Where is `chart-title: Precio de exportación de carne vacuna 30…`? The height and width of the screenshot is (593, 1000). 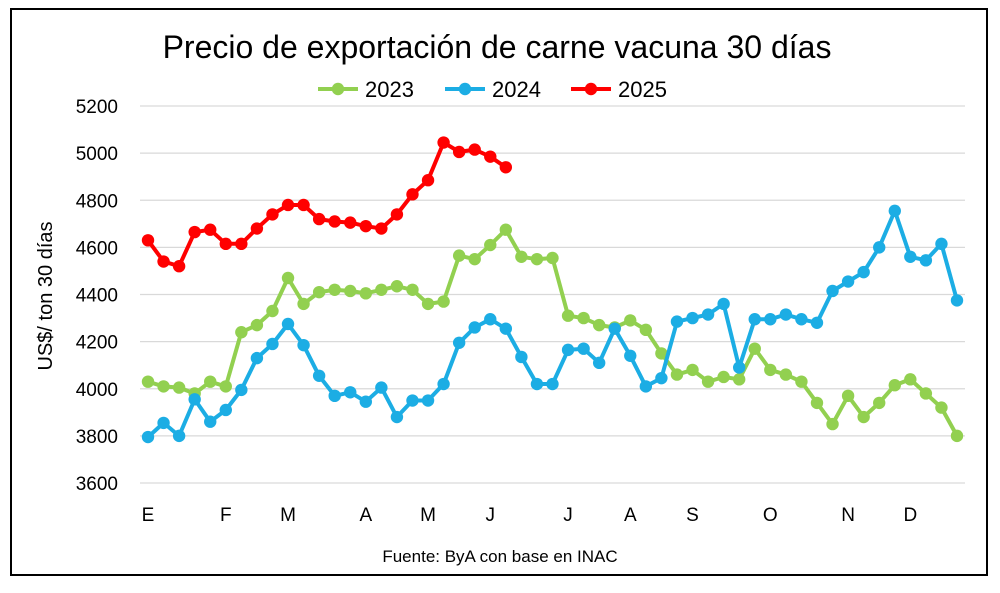 chart-title: Precio de exportación de carne vacuna 30… is located at coordinates (497, 47).